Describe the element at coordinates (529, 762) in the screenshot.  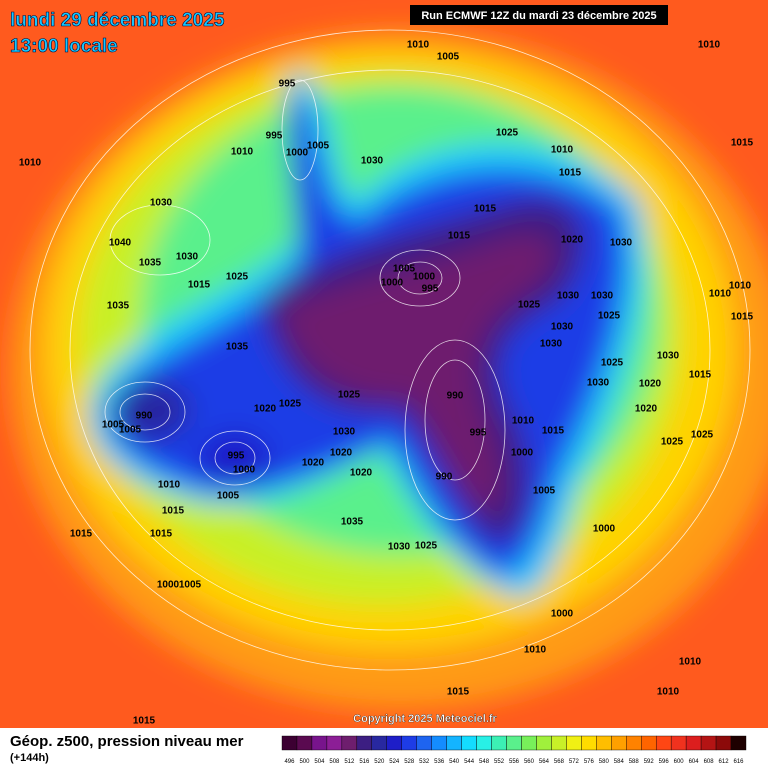
I see `legend-label: 560` at that location.